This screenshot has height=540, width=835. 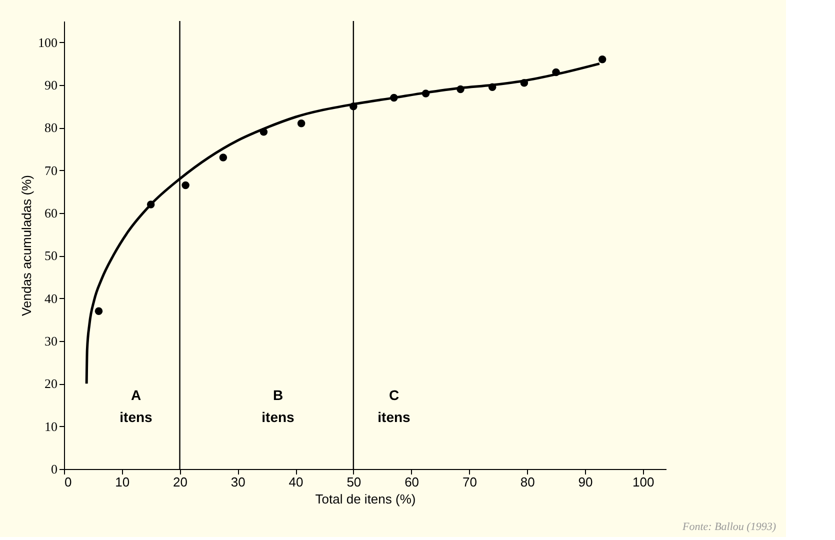 I want to click on x-tick-label: 90, so click(x=585, y=482).